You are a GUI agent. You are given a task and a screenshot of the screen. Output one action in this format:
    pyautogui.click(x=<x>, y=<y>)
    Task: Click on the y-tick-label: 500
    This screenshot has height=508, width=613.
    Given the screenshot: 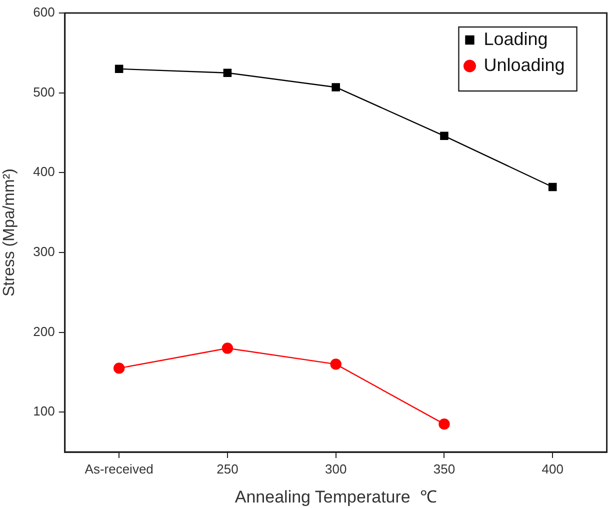 What is the action you would take?
    pyautogui.click(x=44, y=92)
    